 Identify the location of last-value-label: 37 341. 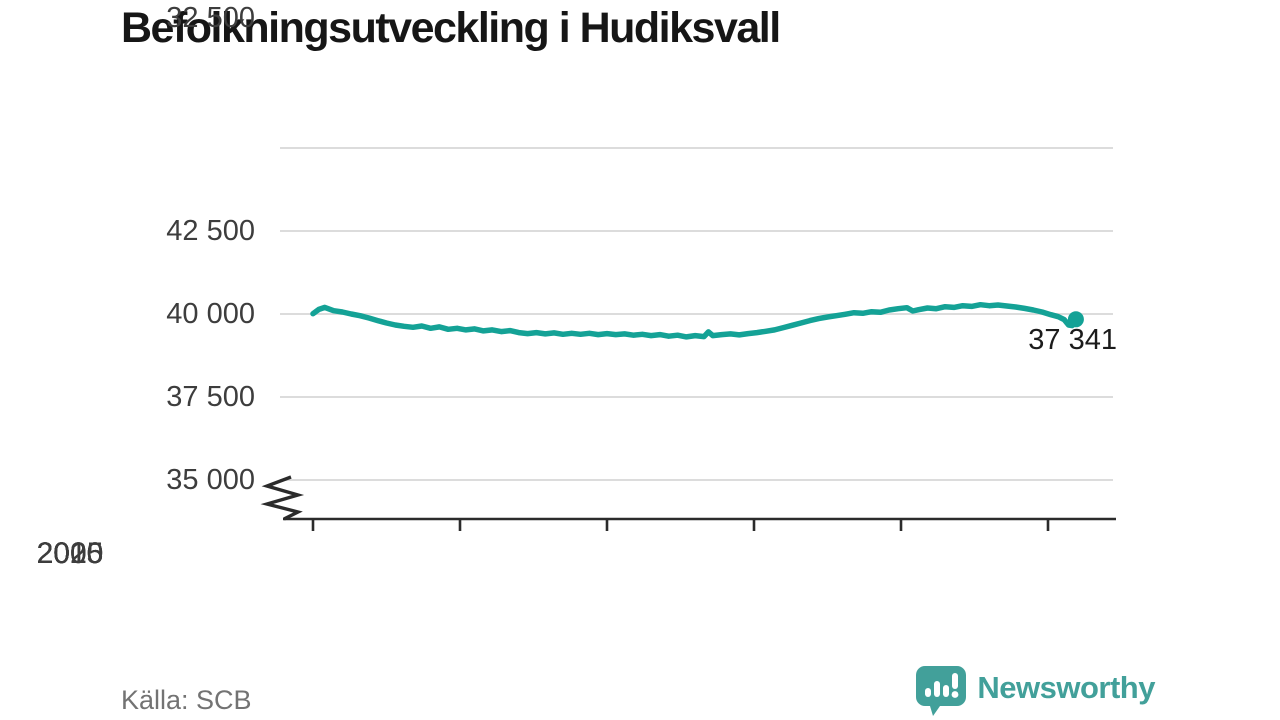
(1072, 340).